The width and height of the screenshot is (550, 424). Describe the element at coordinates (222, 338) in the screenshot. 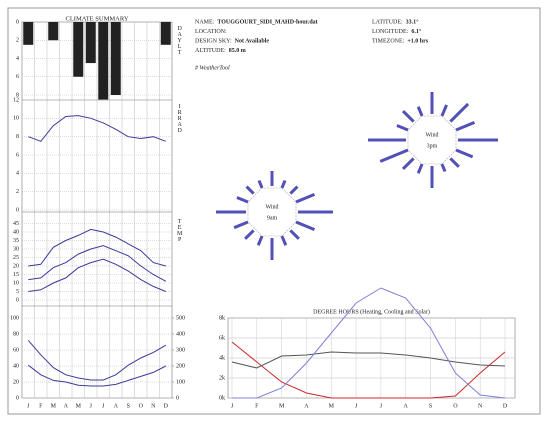

I see `y-tick-label: 6k` at that location.